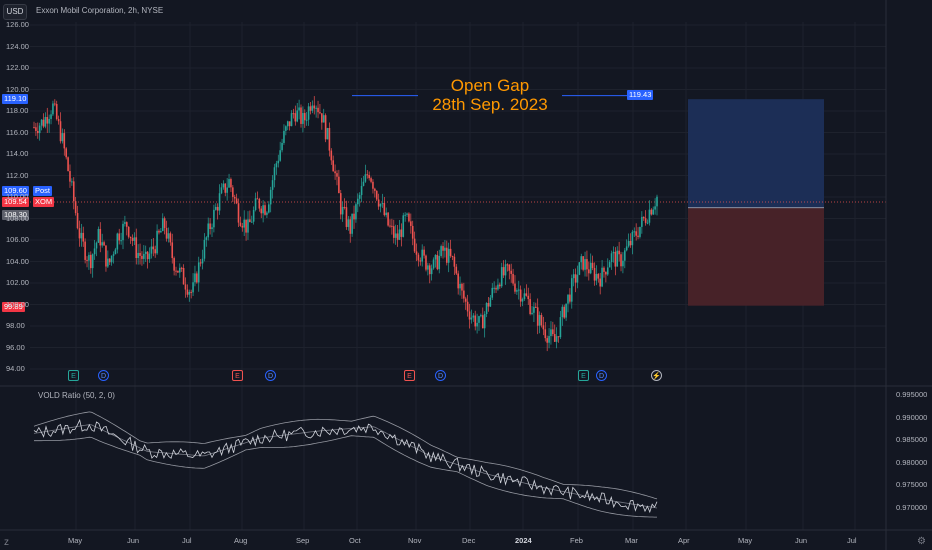  What do you see at coordinates (17, 261) in the screenshot?
I see `price-tick-label: 104.00` at bounding box center [17, 261].